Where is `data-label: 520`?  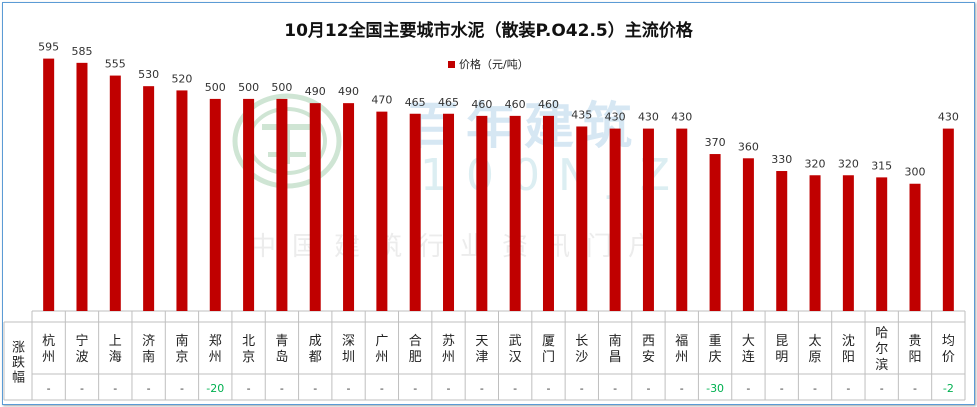
data-label: 520 is located at coordinates (181, 78).